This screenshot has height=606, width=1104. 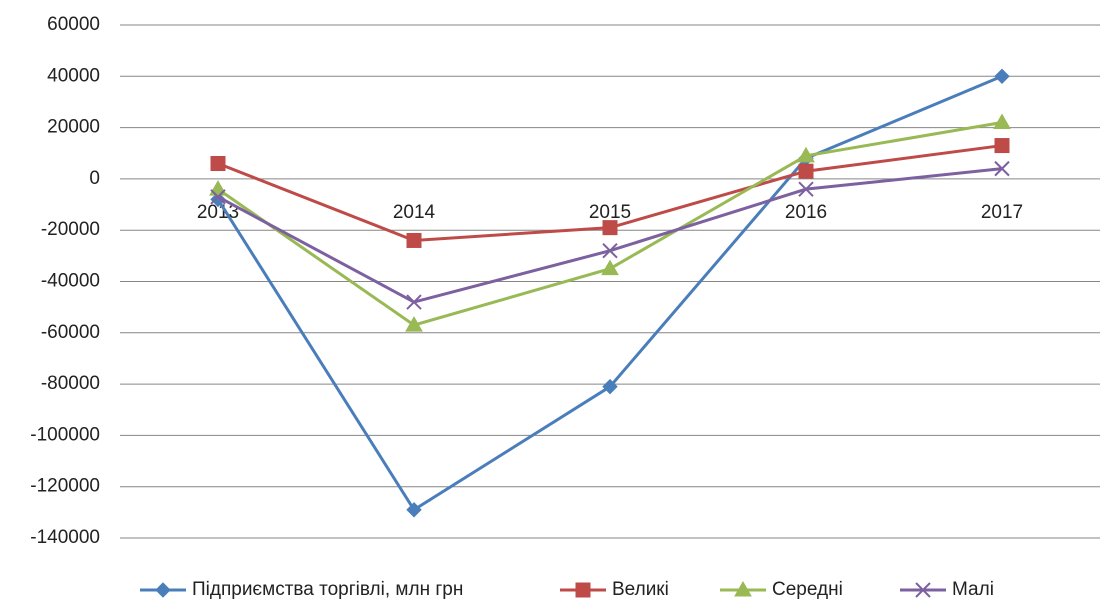 What do you see at coordinates (65, 486) in the screenshot?
I see `y-tick-label: -120000` at bounding box center [65, 486].